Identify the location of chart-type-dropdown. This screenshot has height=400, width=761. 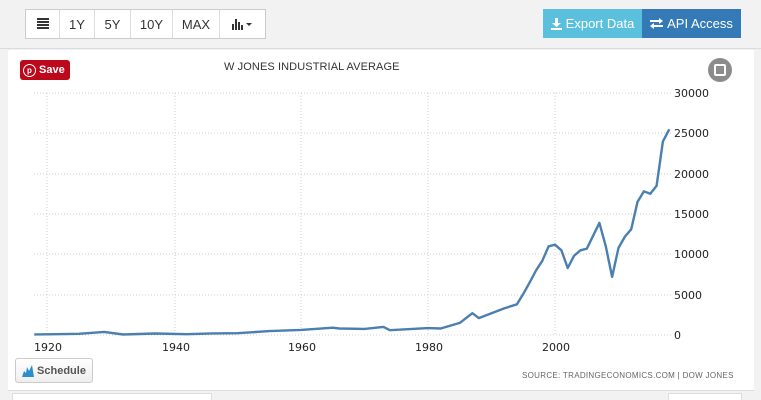
(242, 24).